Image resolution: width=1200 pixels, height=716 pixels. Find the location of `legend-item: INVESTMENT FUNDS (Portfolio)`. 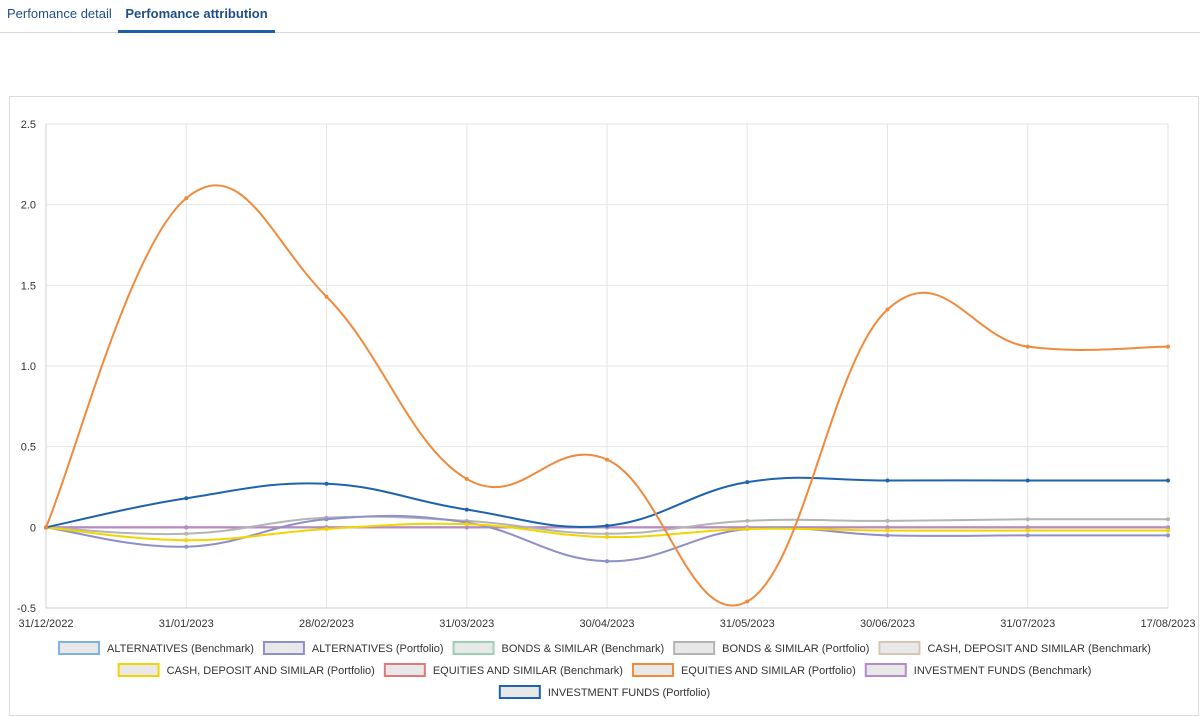

legend-item: INVESTMENT FUNDS (Portfolio) is located at coordinates (604, 692).